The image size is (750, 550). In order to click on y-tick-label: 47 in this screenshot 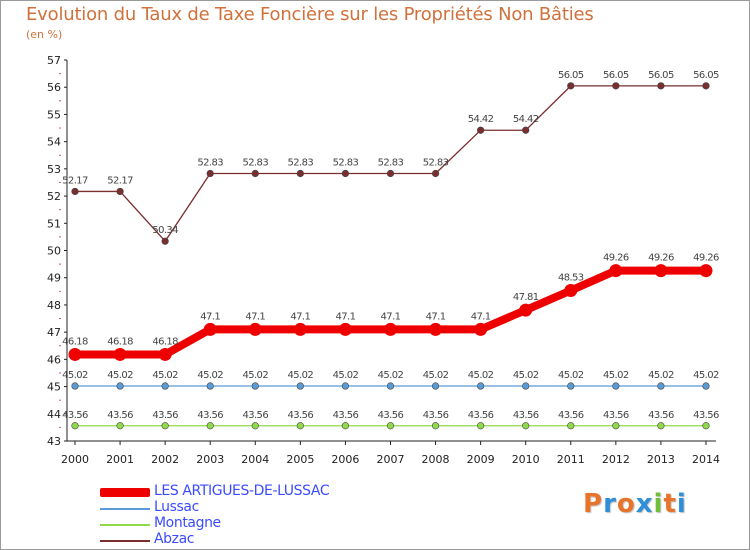, I will do `click(54, 332)`.